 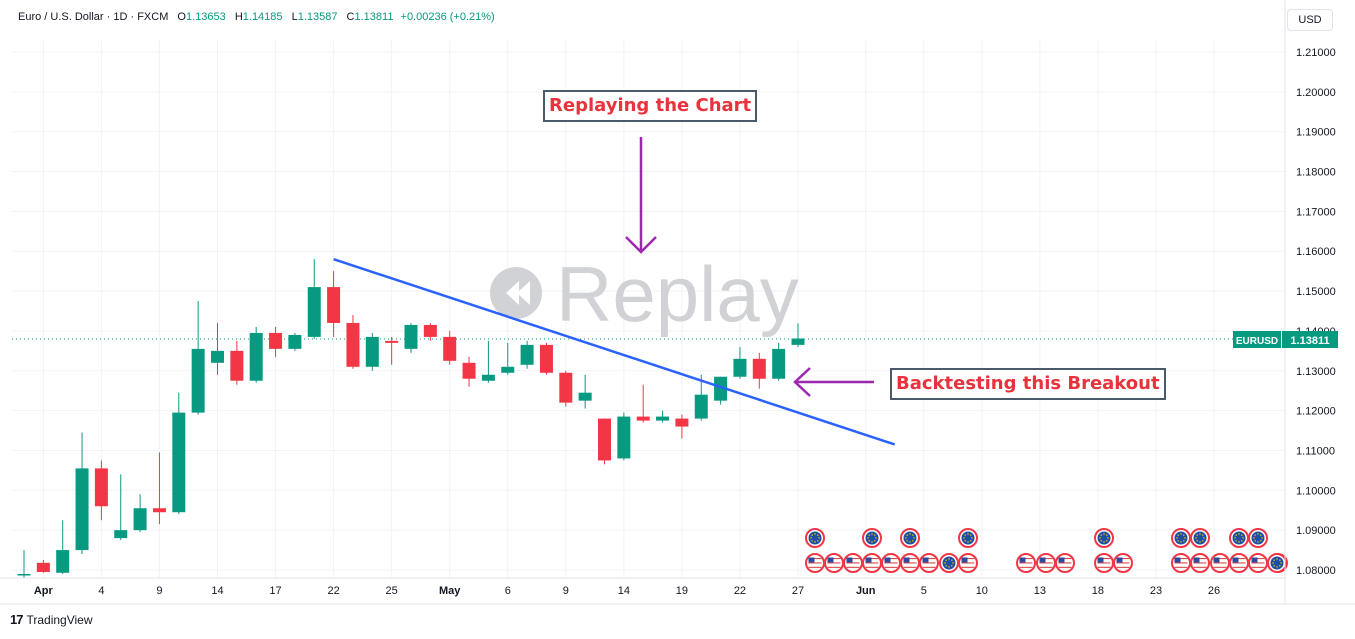 What do you see at coordinates (1316, 252) in the screenshot?
I see `price-tick-label: 1.16000` at bounding box center [1316, 252].